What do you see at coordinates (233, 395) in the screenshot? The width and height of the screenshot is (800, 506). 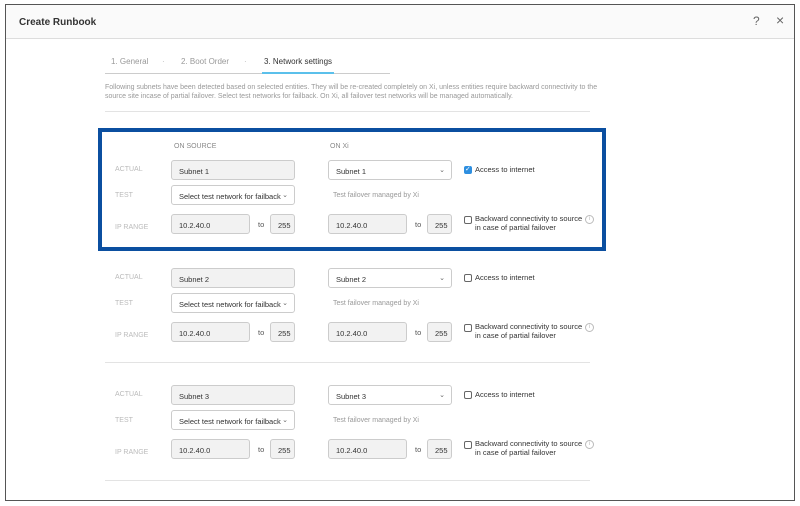 I see `source-subnet-field: Subnet 3` at bounding box center [233, 395].